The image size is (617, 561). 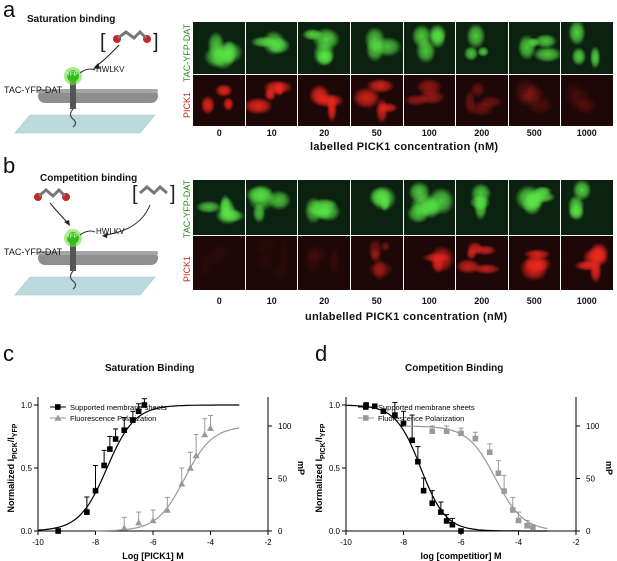 I want to click on y-axis-label: Normalized IPICK/IYFP, so click(x=320, y=467).